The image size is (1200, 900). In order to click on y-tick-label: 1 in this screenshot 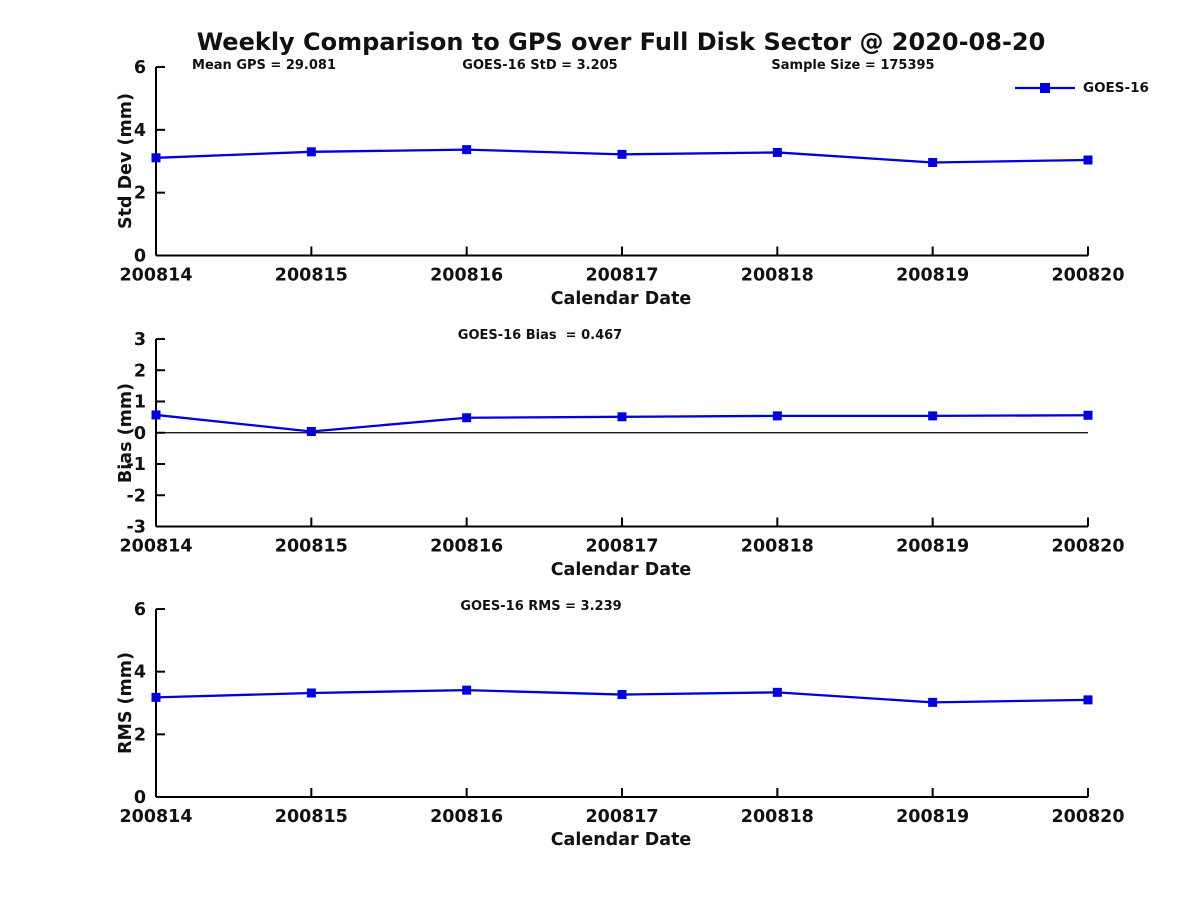, I will do `click(140, 403)`.